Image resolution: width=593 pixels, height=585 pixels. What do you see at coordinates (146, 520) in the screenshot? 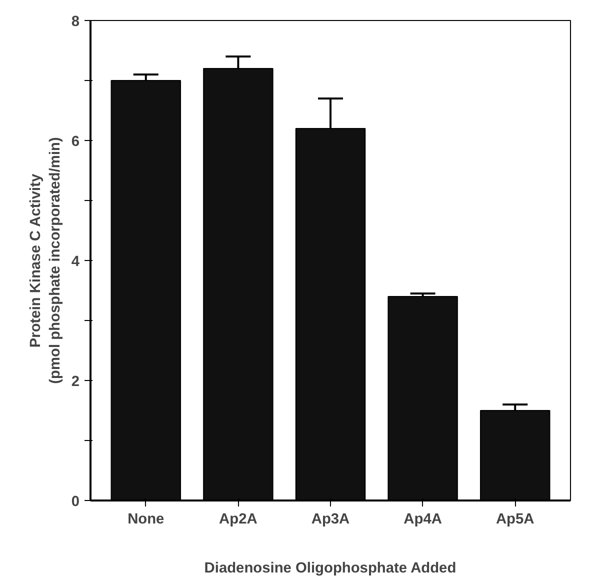
I see `x-tick-label: None` at bounding box center [146, 520].